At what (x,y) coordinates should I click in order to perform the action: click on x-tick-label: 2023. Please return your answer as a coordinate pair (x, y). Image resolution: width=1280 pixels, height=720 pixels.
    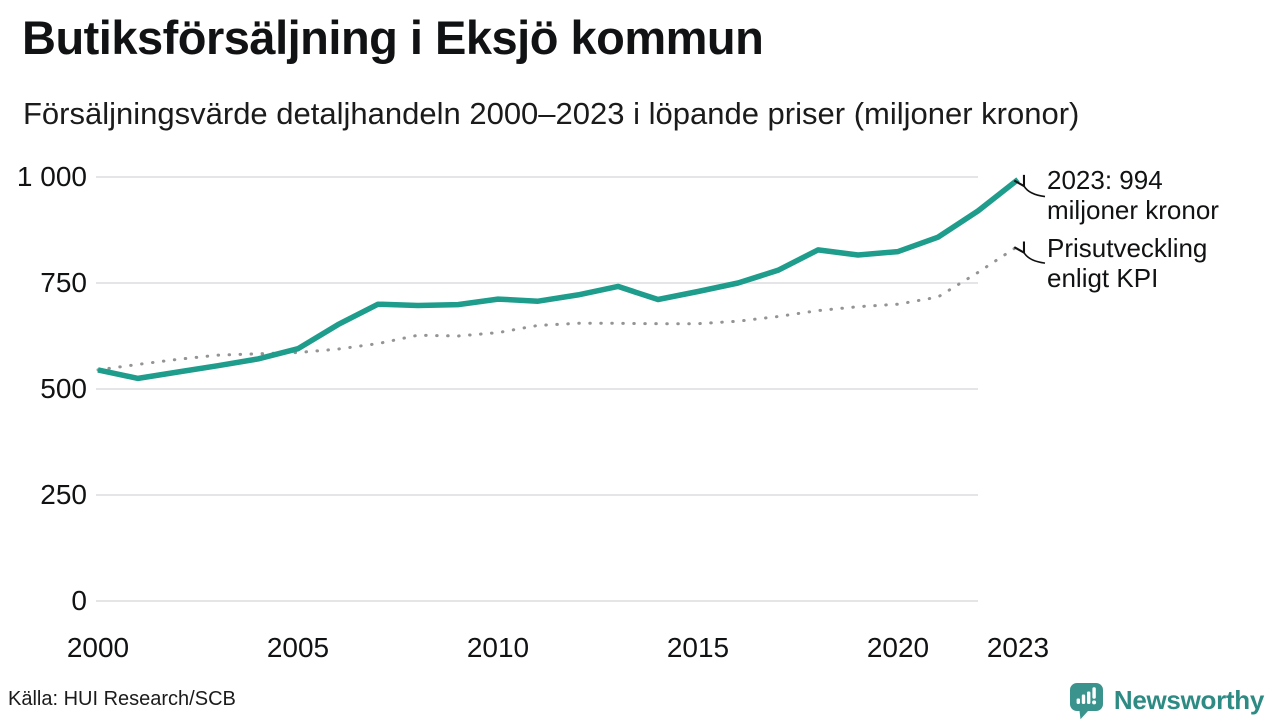
    Looking at the image, I should click on (1018, 647).